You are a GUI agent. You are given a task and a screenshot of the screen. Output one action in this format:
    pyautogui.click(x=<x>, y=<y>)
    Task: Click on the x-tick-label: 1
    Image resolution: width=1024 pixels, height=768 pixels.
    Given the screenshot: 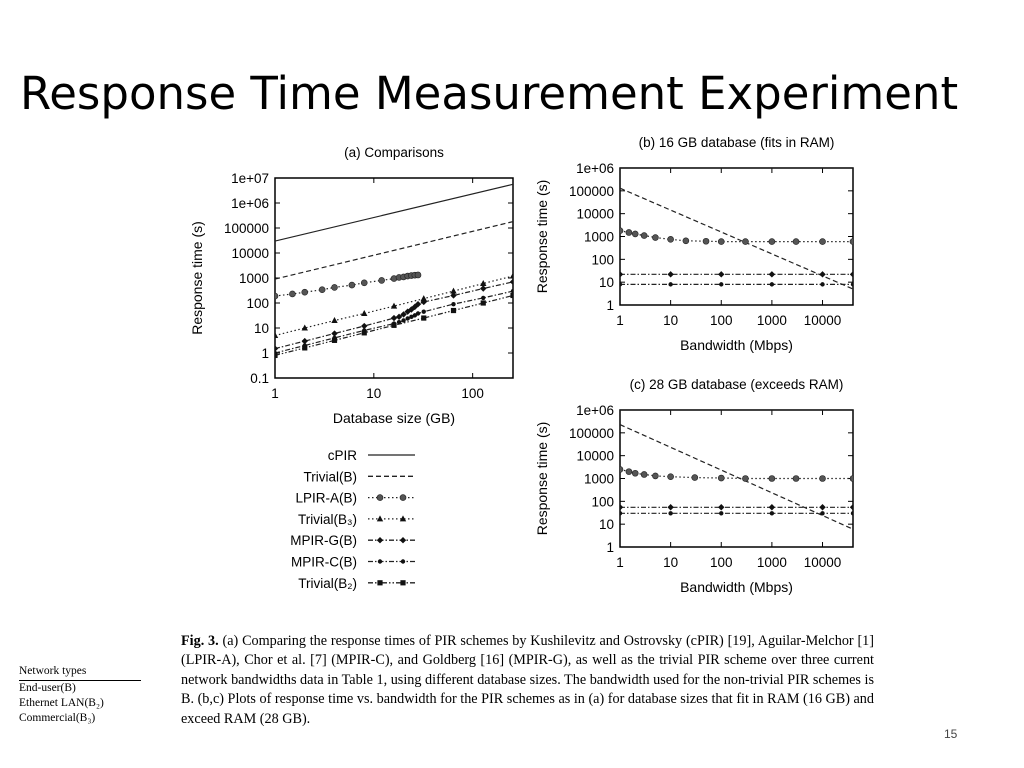 What is the action you would take?
    pyautogui.click(x=275, y=393)
    